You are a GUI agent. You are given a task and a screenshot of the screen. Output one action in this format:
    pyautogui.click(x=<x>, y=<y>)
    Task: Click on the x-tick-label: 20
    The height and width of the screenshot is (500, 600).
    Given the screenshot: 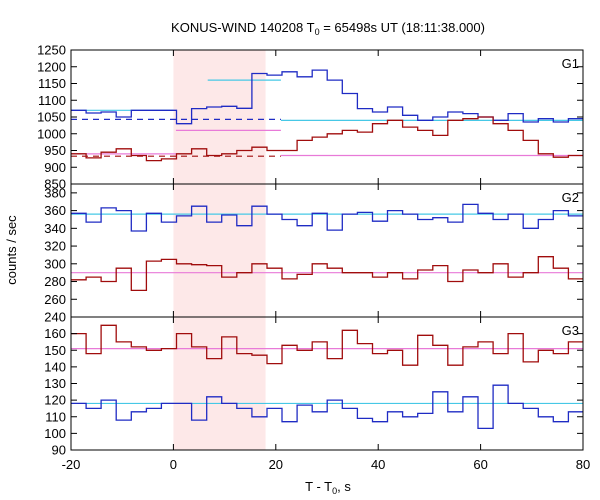 What is the action you would take?
    pyautogui.click(x=276, y=464)
    